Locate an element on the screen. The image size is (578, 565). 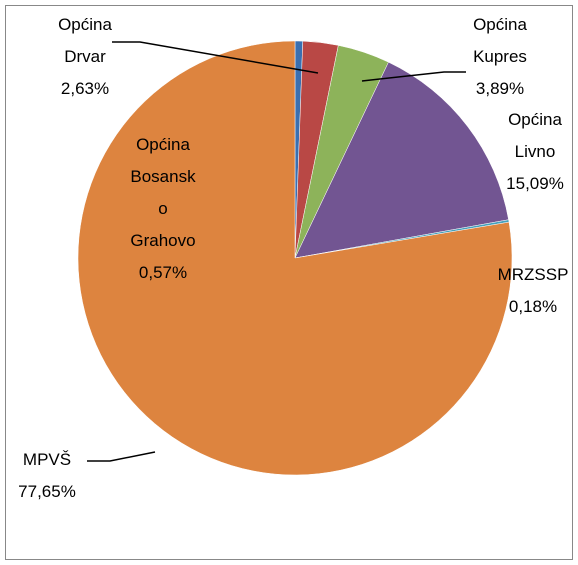
pie-slice is located at coordinates (401, 160).